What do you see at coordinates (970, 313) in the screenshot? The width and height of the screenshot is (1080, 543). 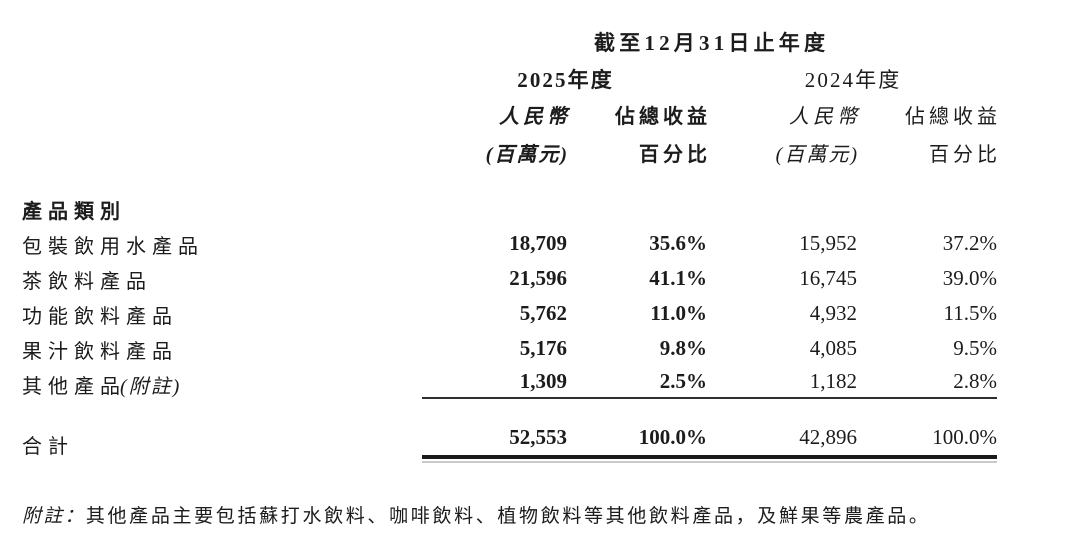 I see `pct-2024-value: 11.5%` at bounding box center [970, 313].